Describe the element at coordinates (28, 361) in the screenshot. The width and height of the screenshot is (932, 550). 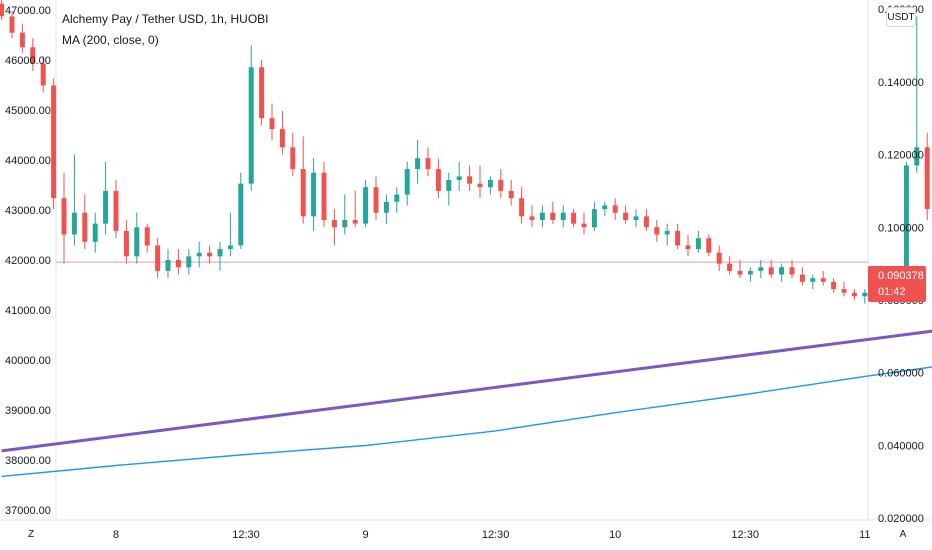
I see `left-tick-label: 40000.00` at that location.